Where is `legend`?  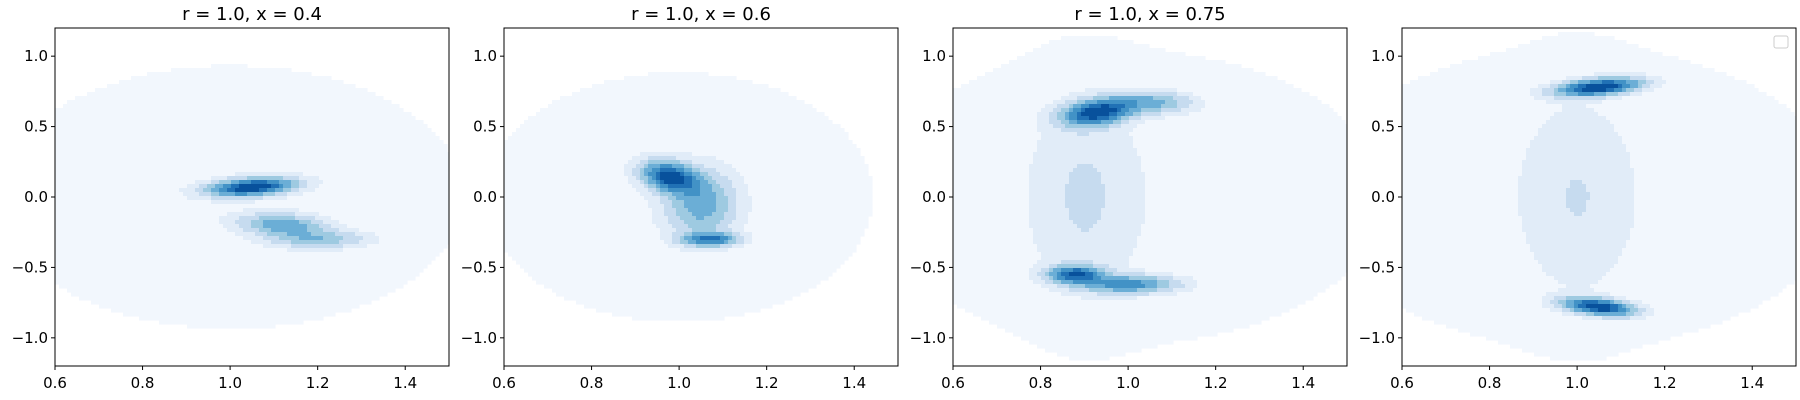 legend is located at coordinates (1781, 42).